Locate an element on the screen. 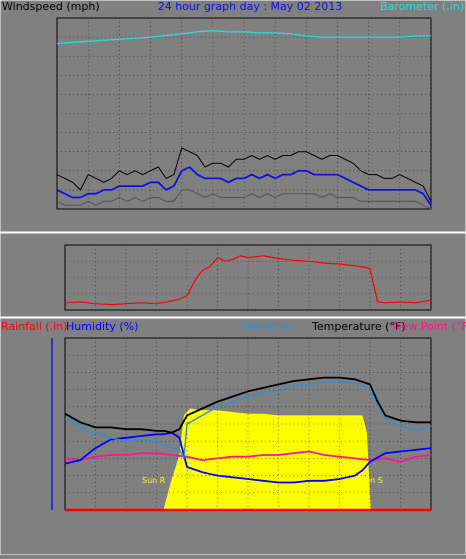  wind-max-line is located at coordinates (244, 174).